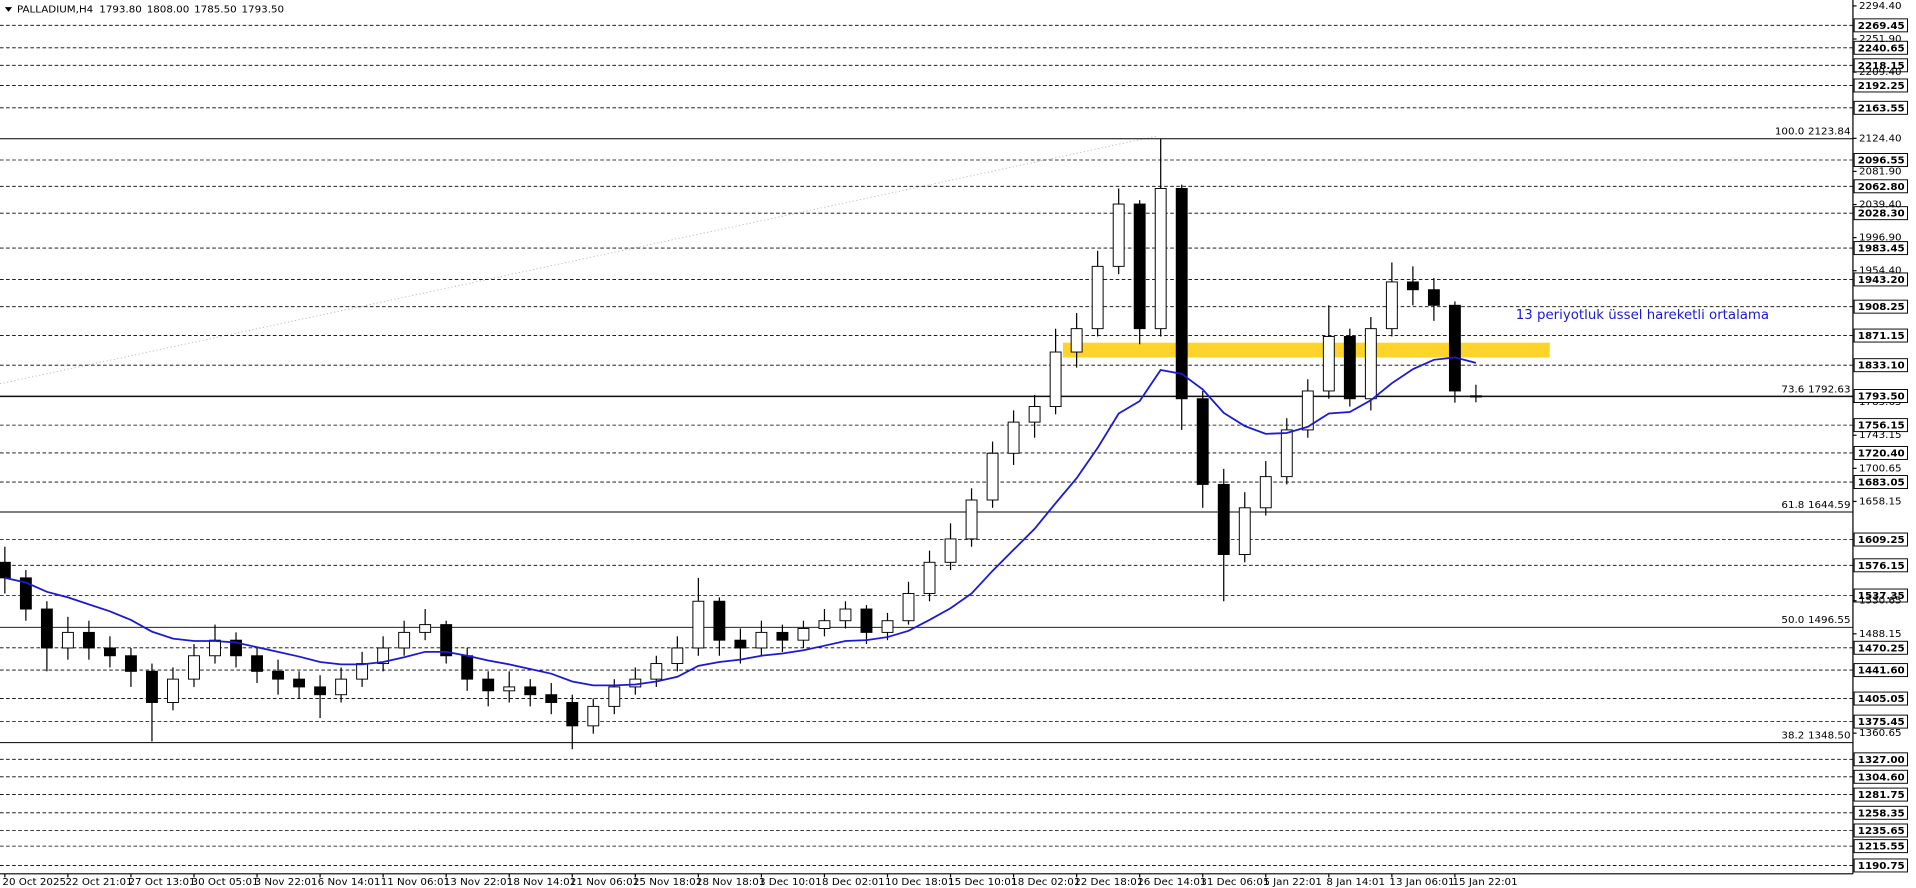 The image size is (1916, 888). What do you see at coordinates (1880, 396) in the screenshot?
I see `current-price-box` at bounding box center [1880, 396].